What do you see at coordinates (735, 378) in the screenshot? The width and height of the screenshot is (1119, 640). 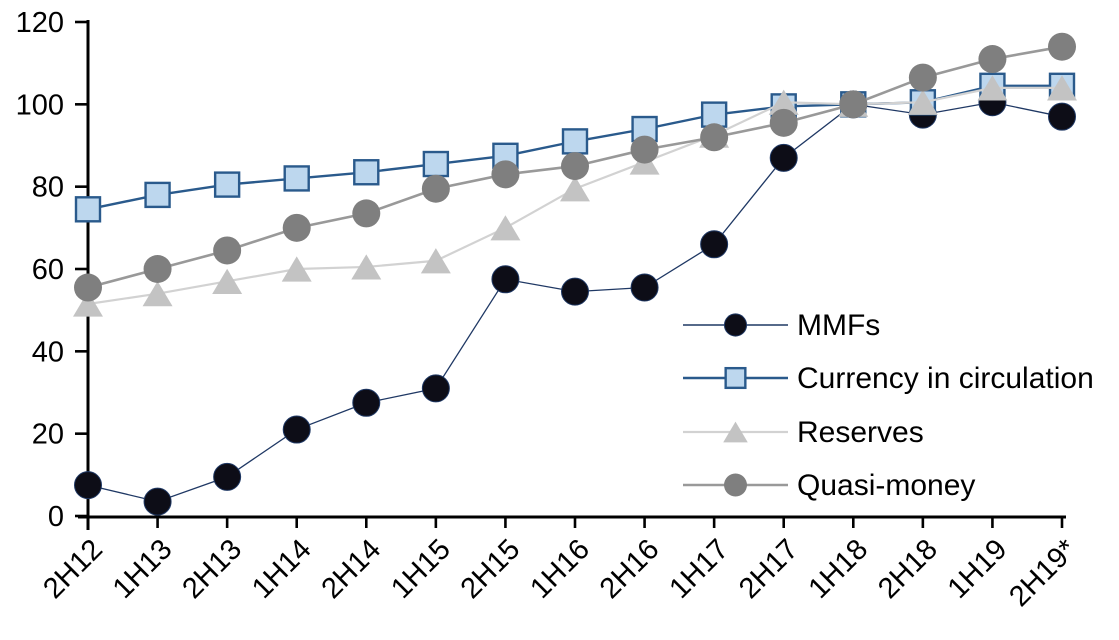 I see `currency-in-circulation-legend-marker` at bounding box center [735, 378].